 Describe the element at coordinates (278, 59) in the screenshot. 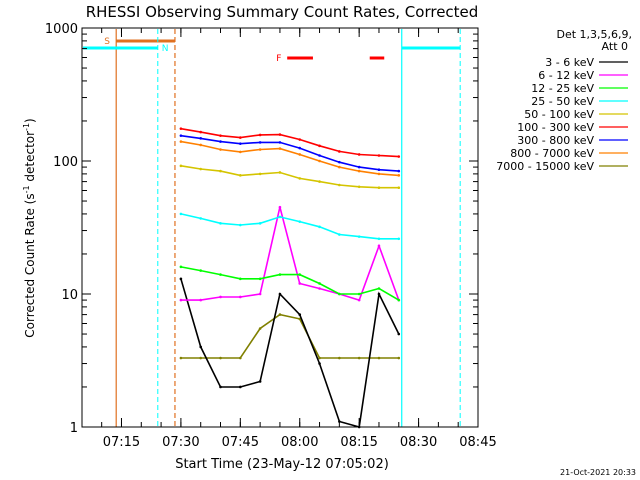

I see `flare-label: F` at that location.